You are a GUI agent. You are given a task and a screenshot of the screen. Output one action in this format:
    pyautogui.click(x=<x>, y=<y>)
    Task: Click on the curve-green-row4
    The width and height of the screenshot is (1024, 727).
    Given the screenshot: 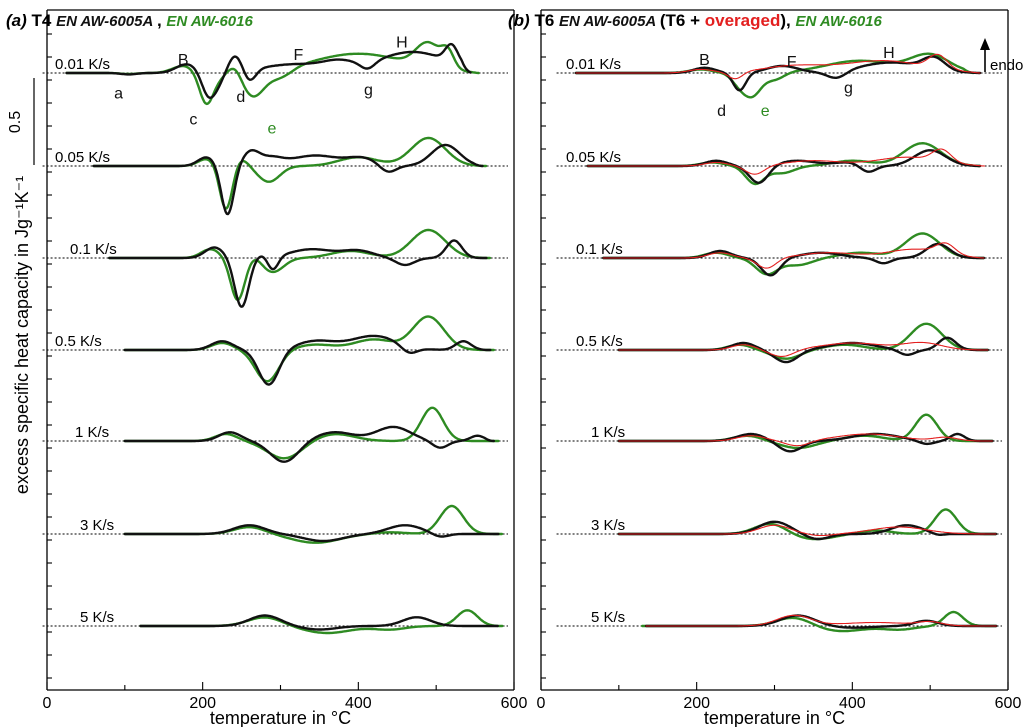 What is the action you would take?
    pyautogui.click(x=311, y=433)
    